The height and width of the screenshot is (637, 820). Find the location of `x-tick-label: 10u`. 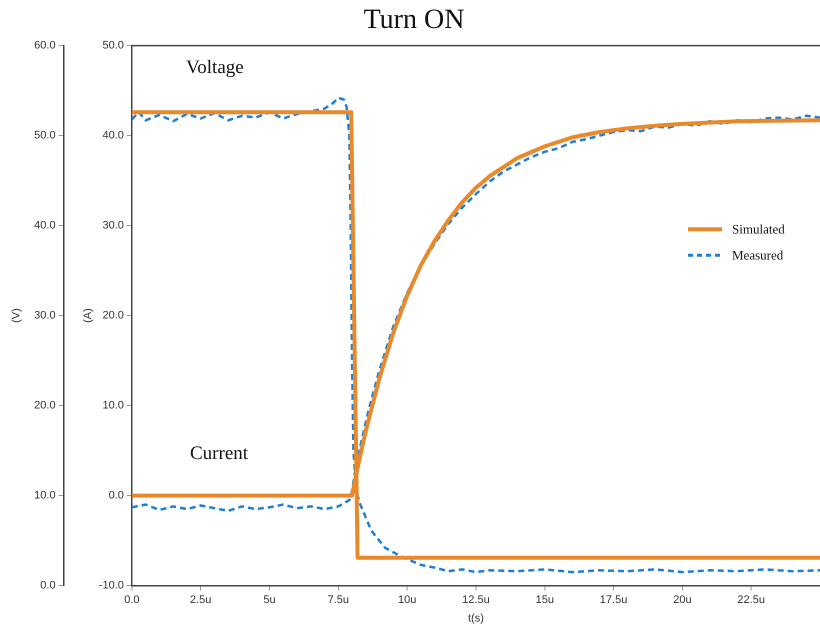

x-tick-label: 10u is located at coordinates (407, 600).